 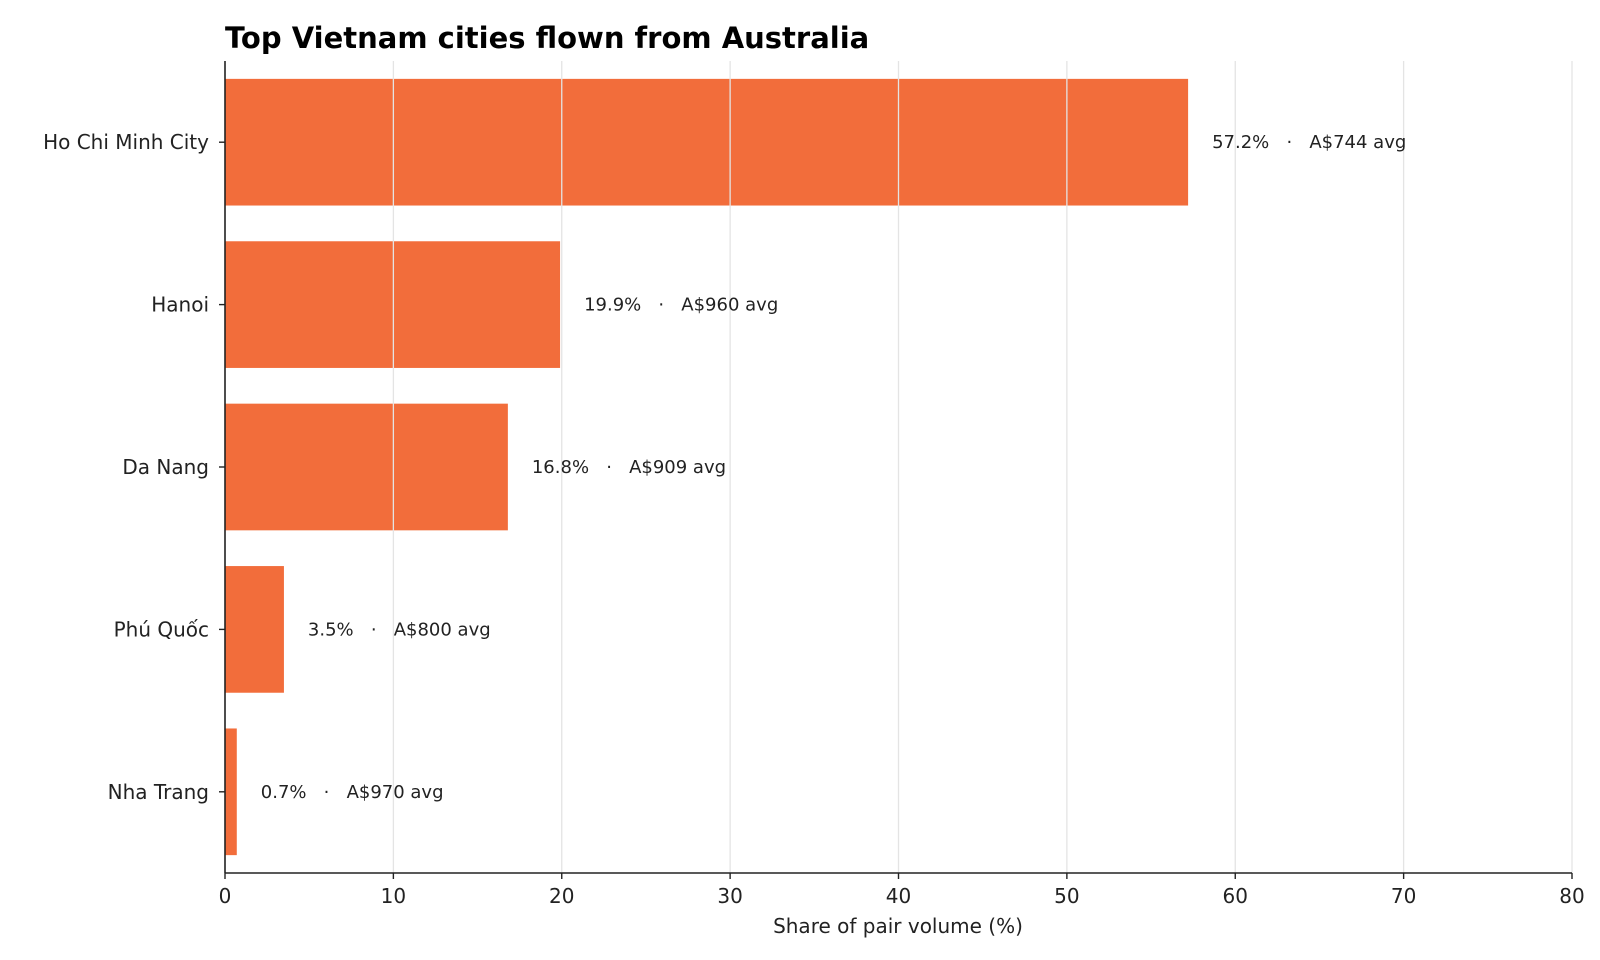 I want to click on data-label-2: 16.8% · A$909 avg, so click(x=629, y=467).